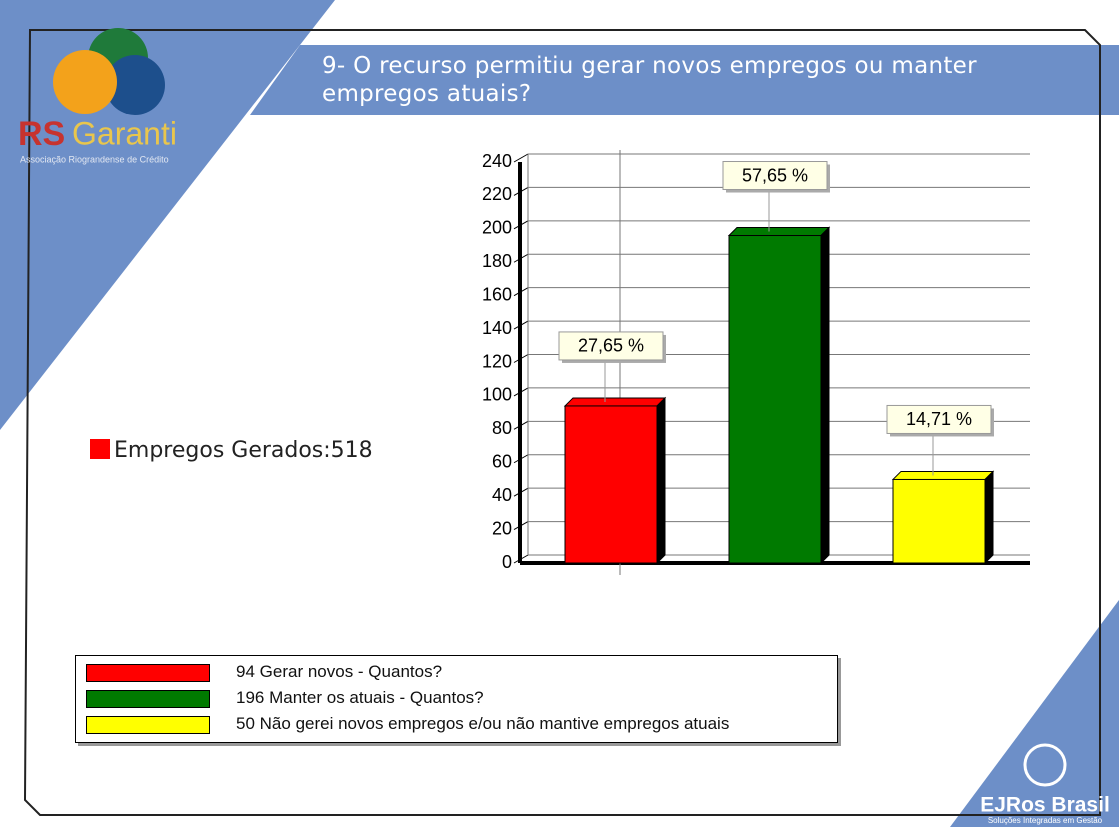 This screenshot has height=827, width=1119. Describe the element at coordinates (250, 697) in the screenshot. I see `legend-value: 196` at that location.